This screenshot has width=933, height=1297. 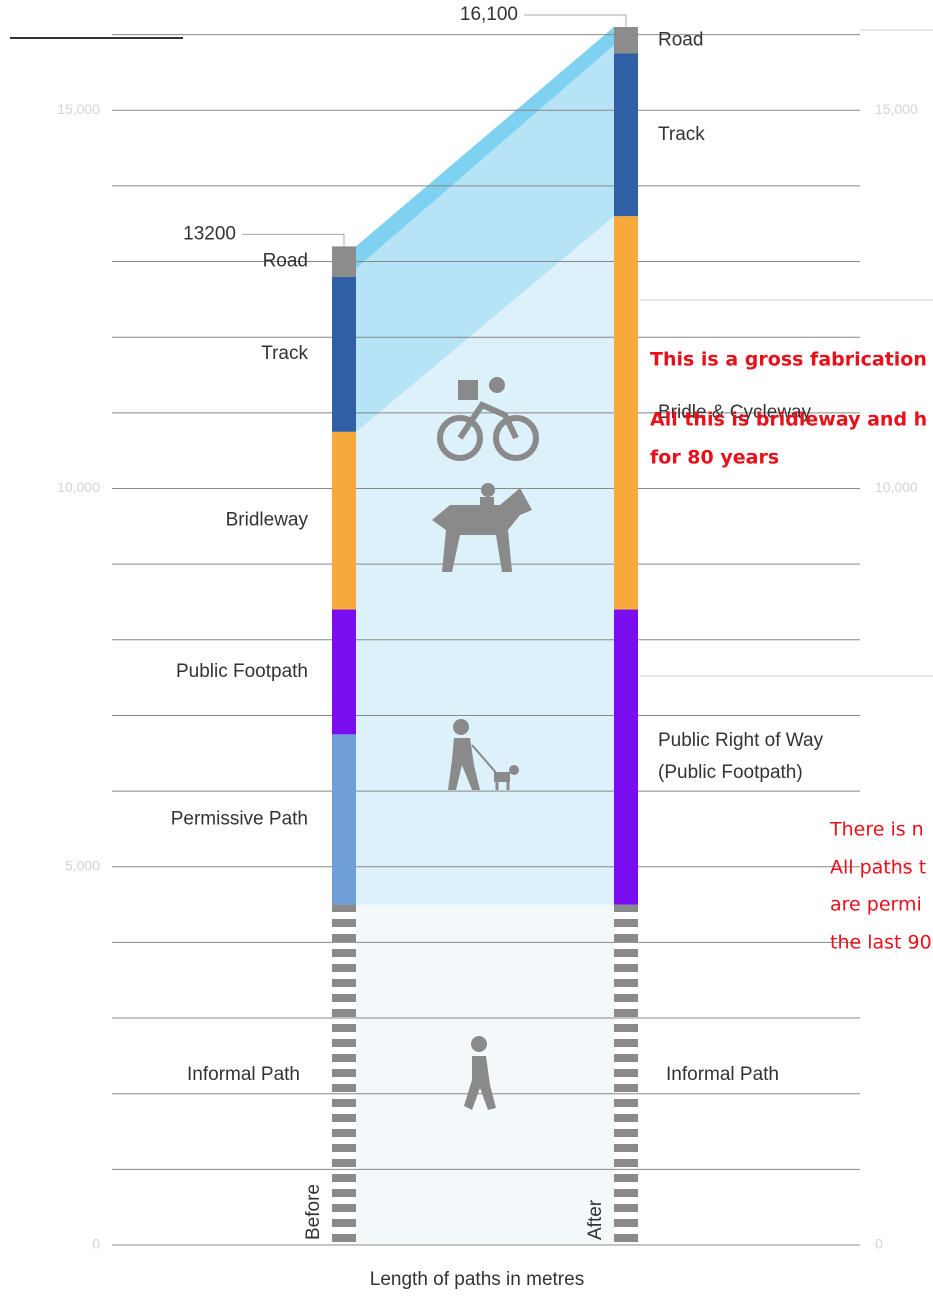 I want to click on y-tick-label-right: 15,000, so click(x=896, y=109).